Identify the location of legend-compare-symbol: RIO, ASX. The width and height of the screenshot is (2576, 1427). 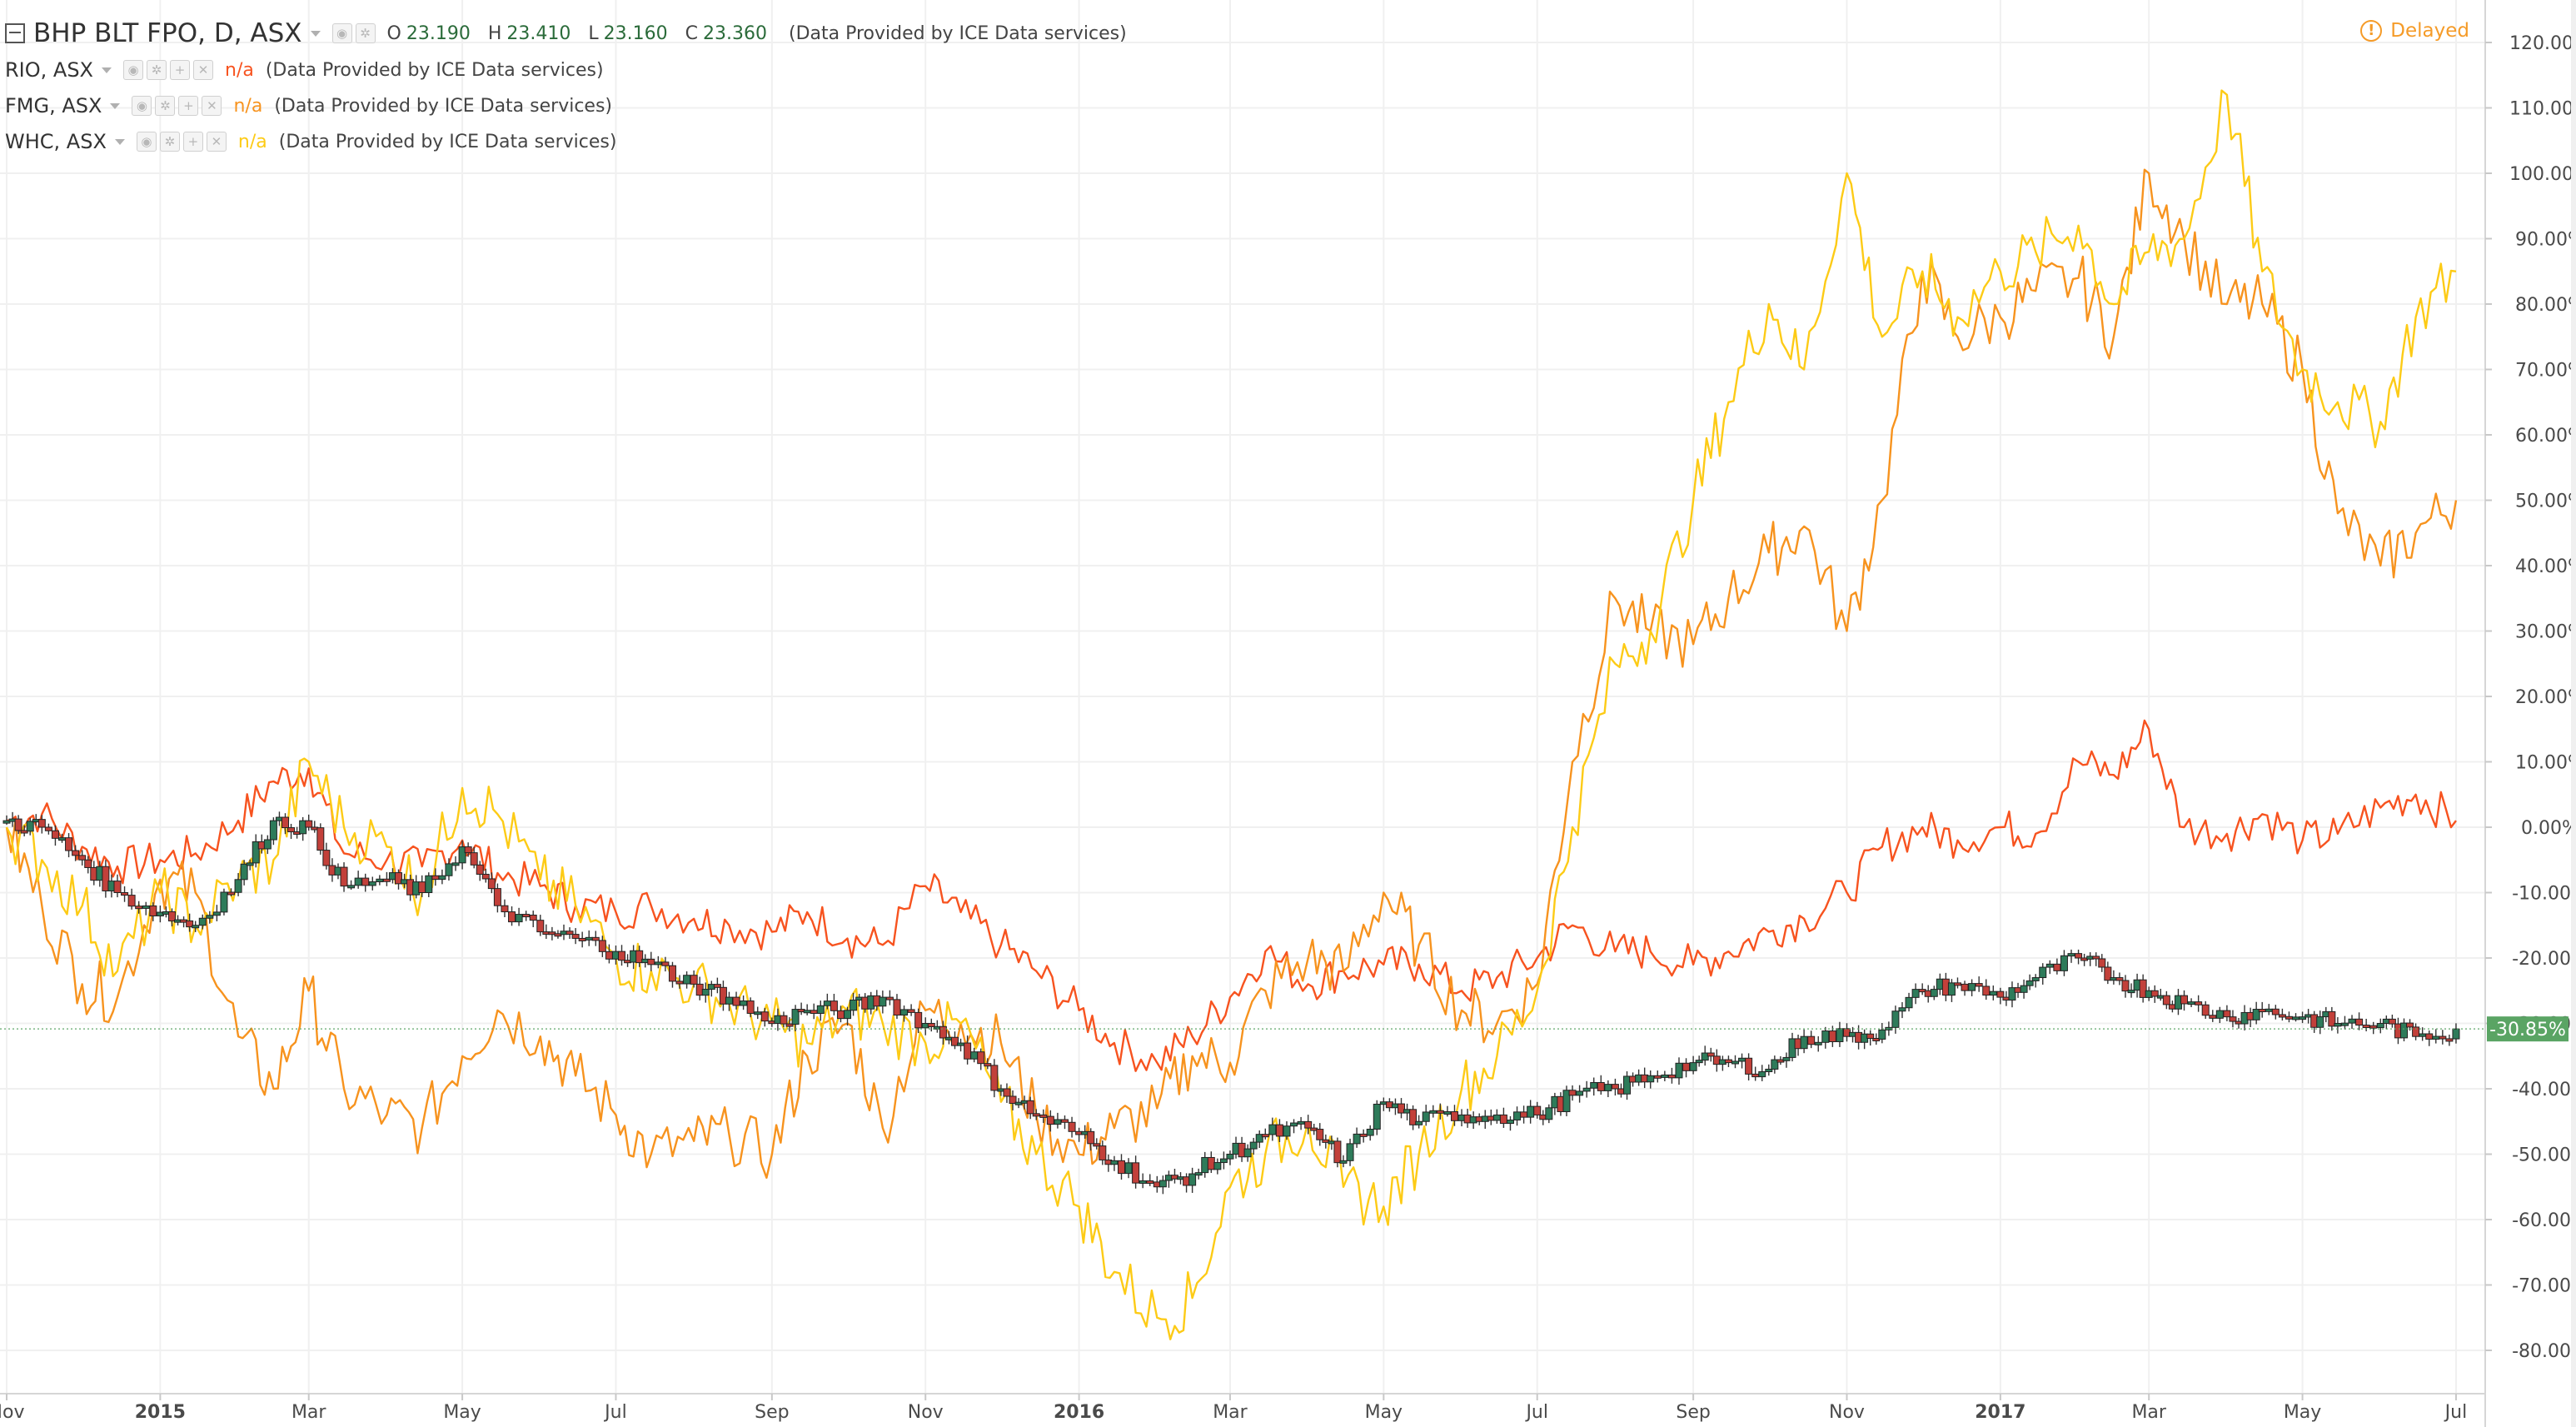
(49, 70).